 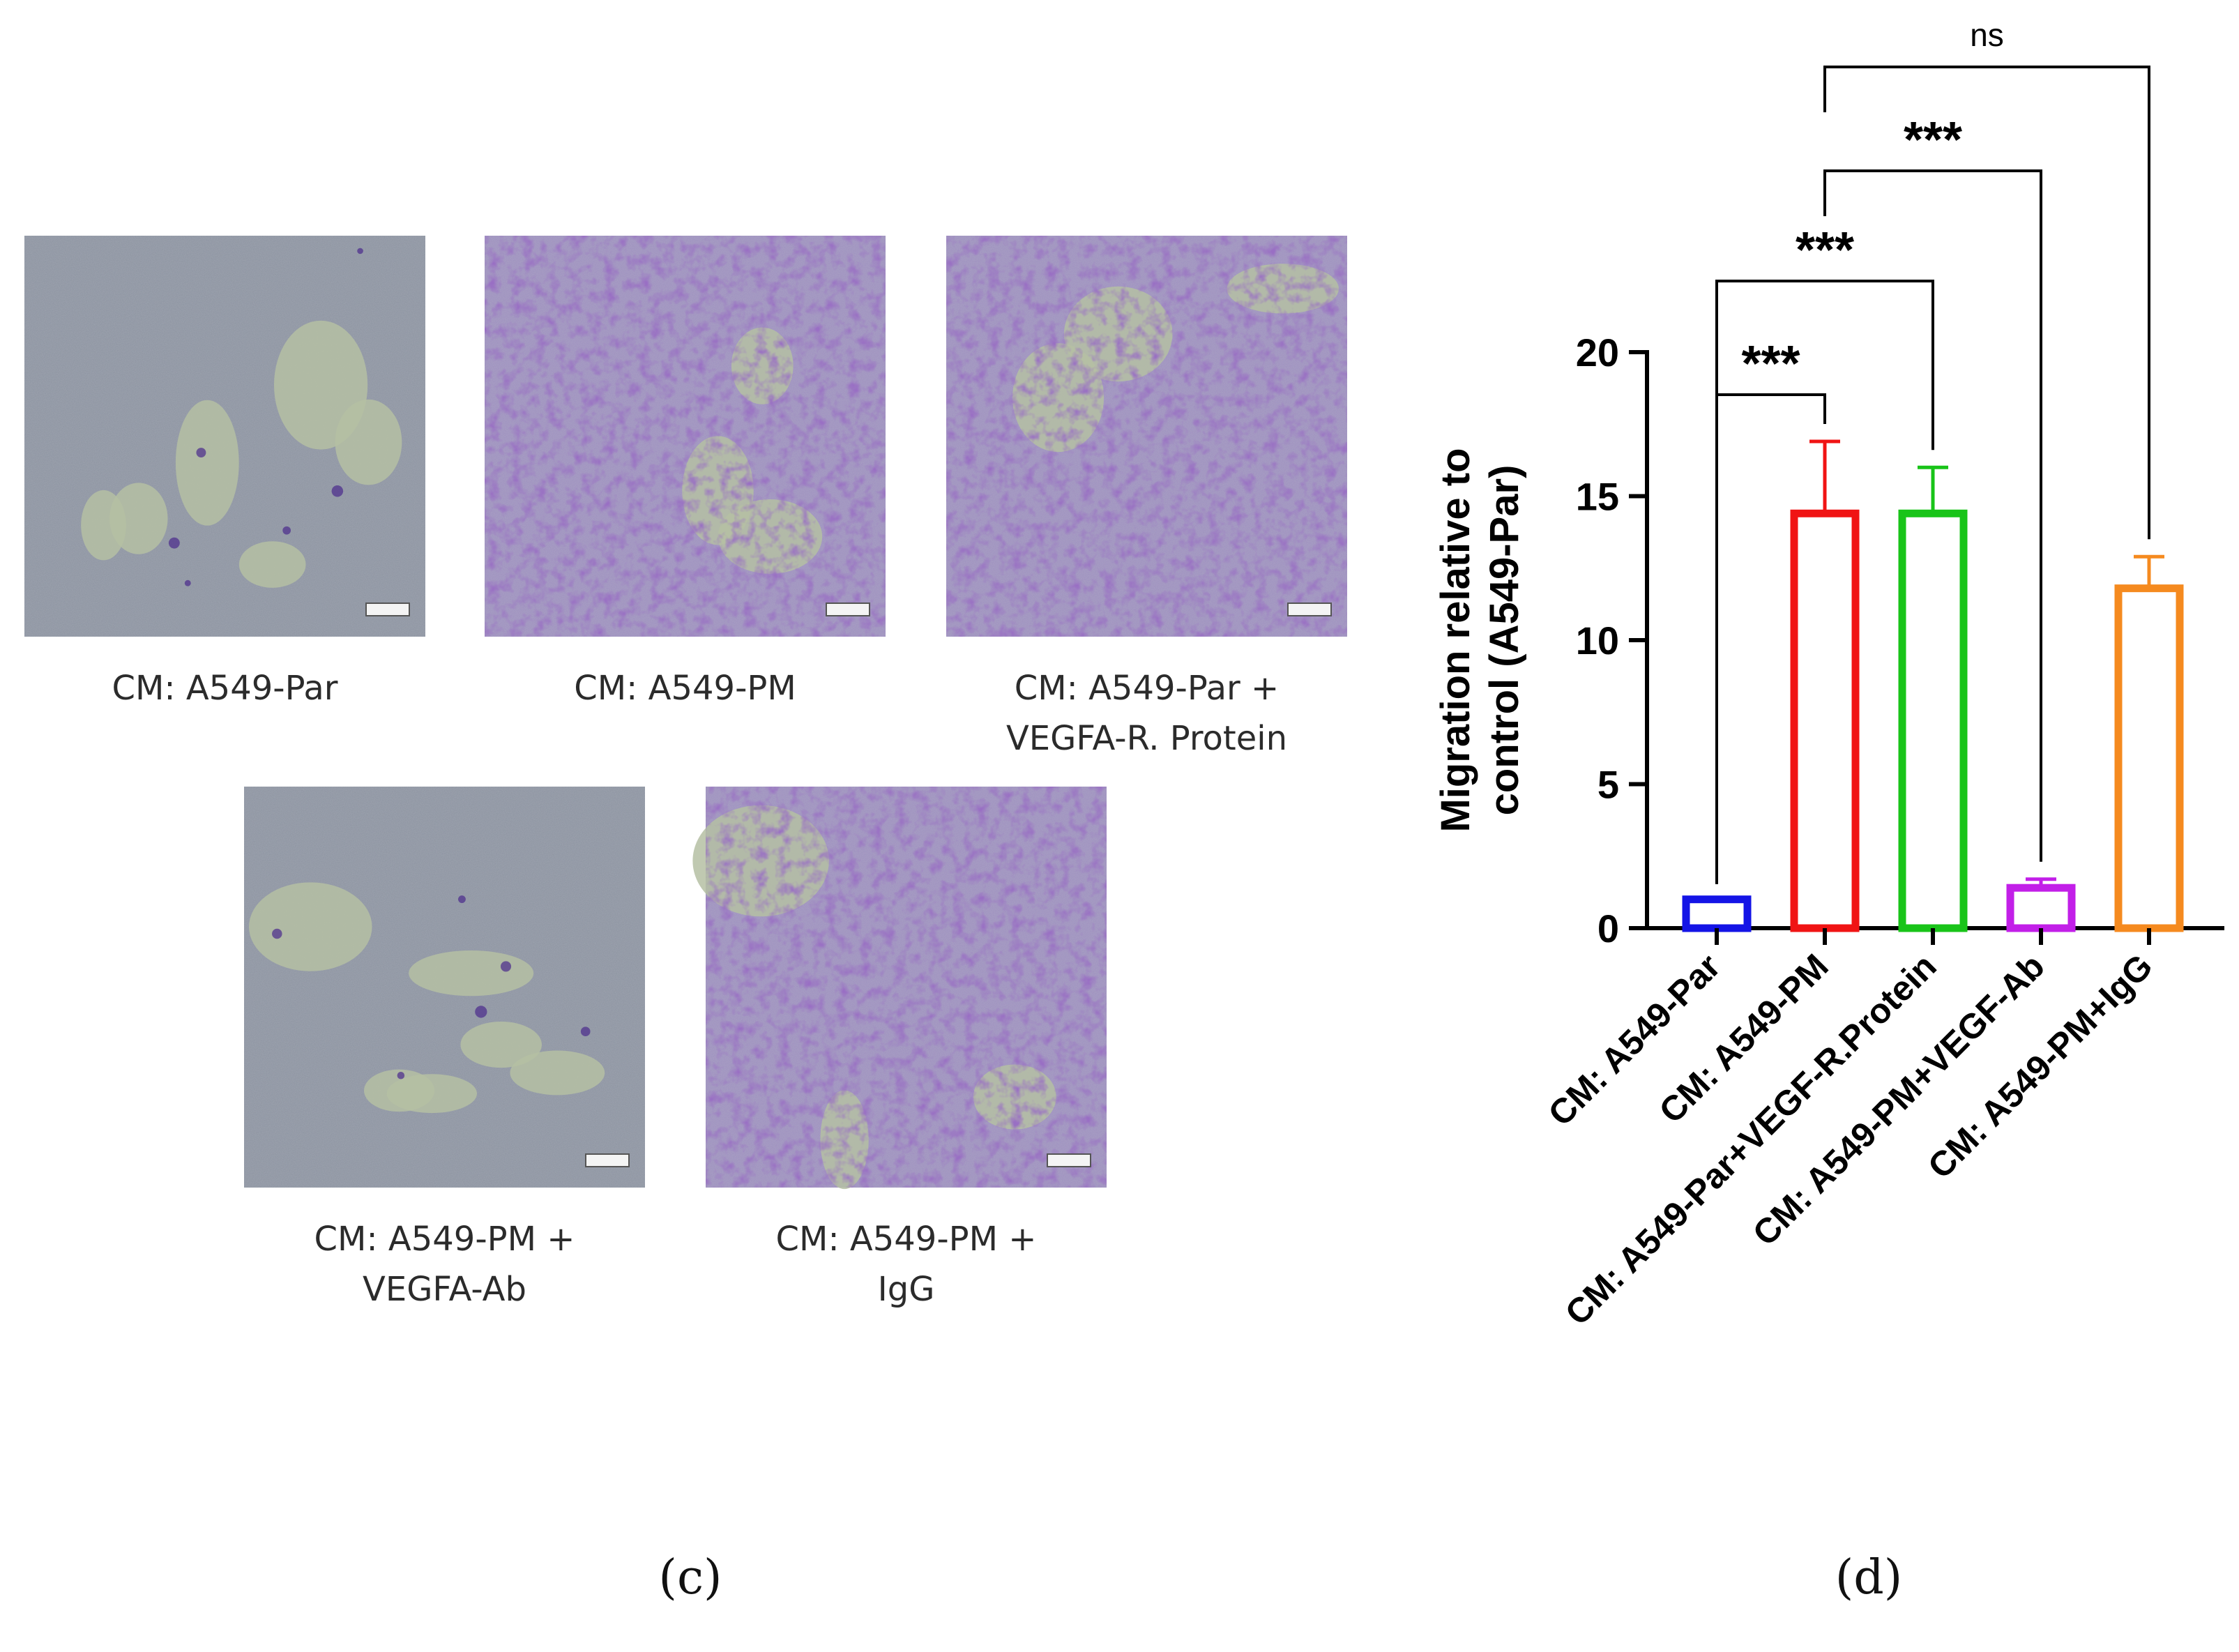 What do you see at coordinates (1455, 640) in the screenshot?
I see `y-axis-label-line: Migration relative to` at bounding box center [1455, 640].